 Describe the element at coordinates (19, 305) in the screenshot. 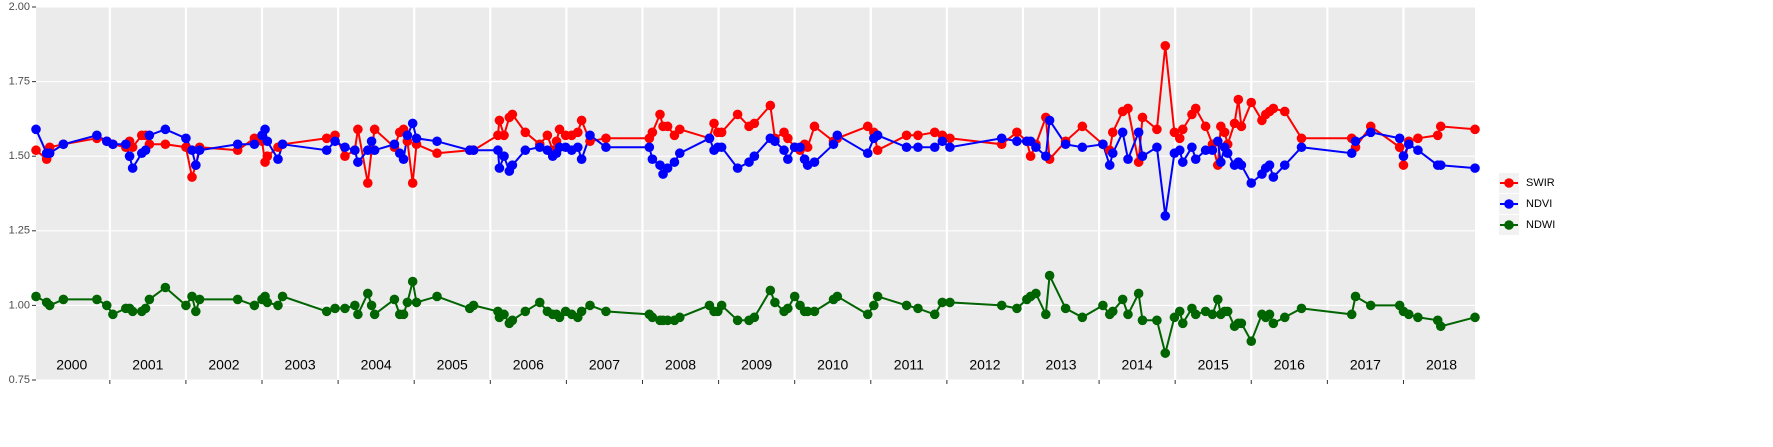

I see `y-tick-label: 1.00` at that location.